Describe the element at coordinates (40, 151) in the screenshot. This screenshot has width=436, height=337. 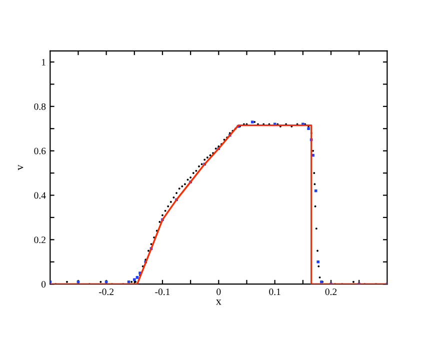
I see `y-tick-label: 0.6` at that location.